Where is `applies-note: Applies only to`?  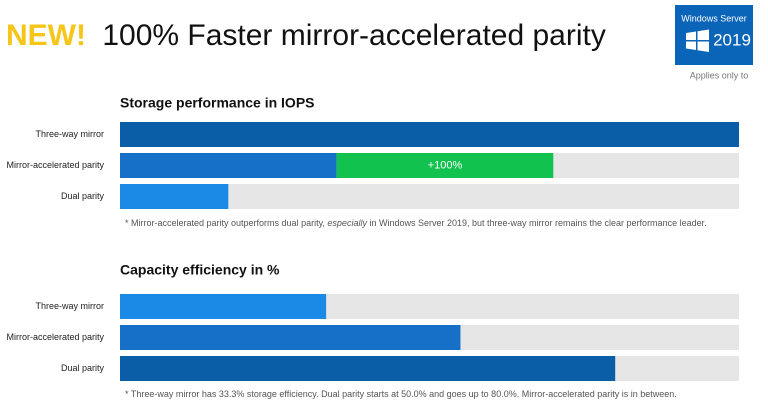 applies-note: Applies only to is located at coordinates (719, 75).